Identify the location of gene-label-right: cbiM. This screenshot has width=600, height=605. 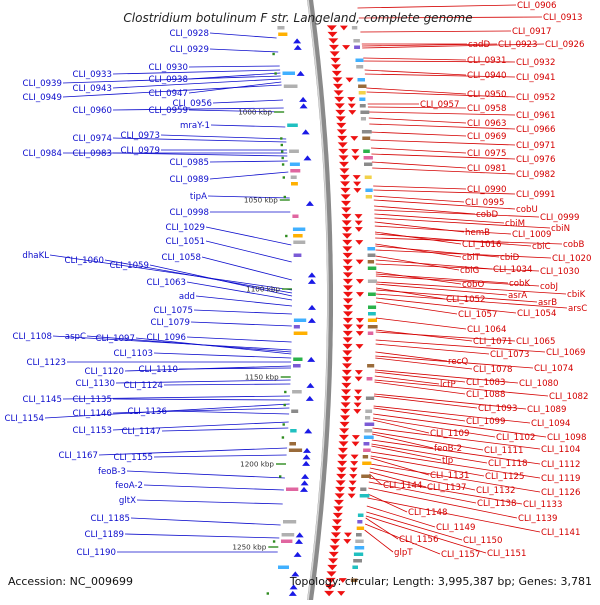
(515, 224).